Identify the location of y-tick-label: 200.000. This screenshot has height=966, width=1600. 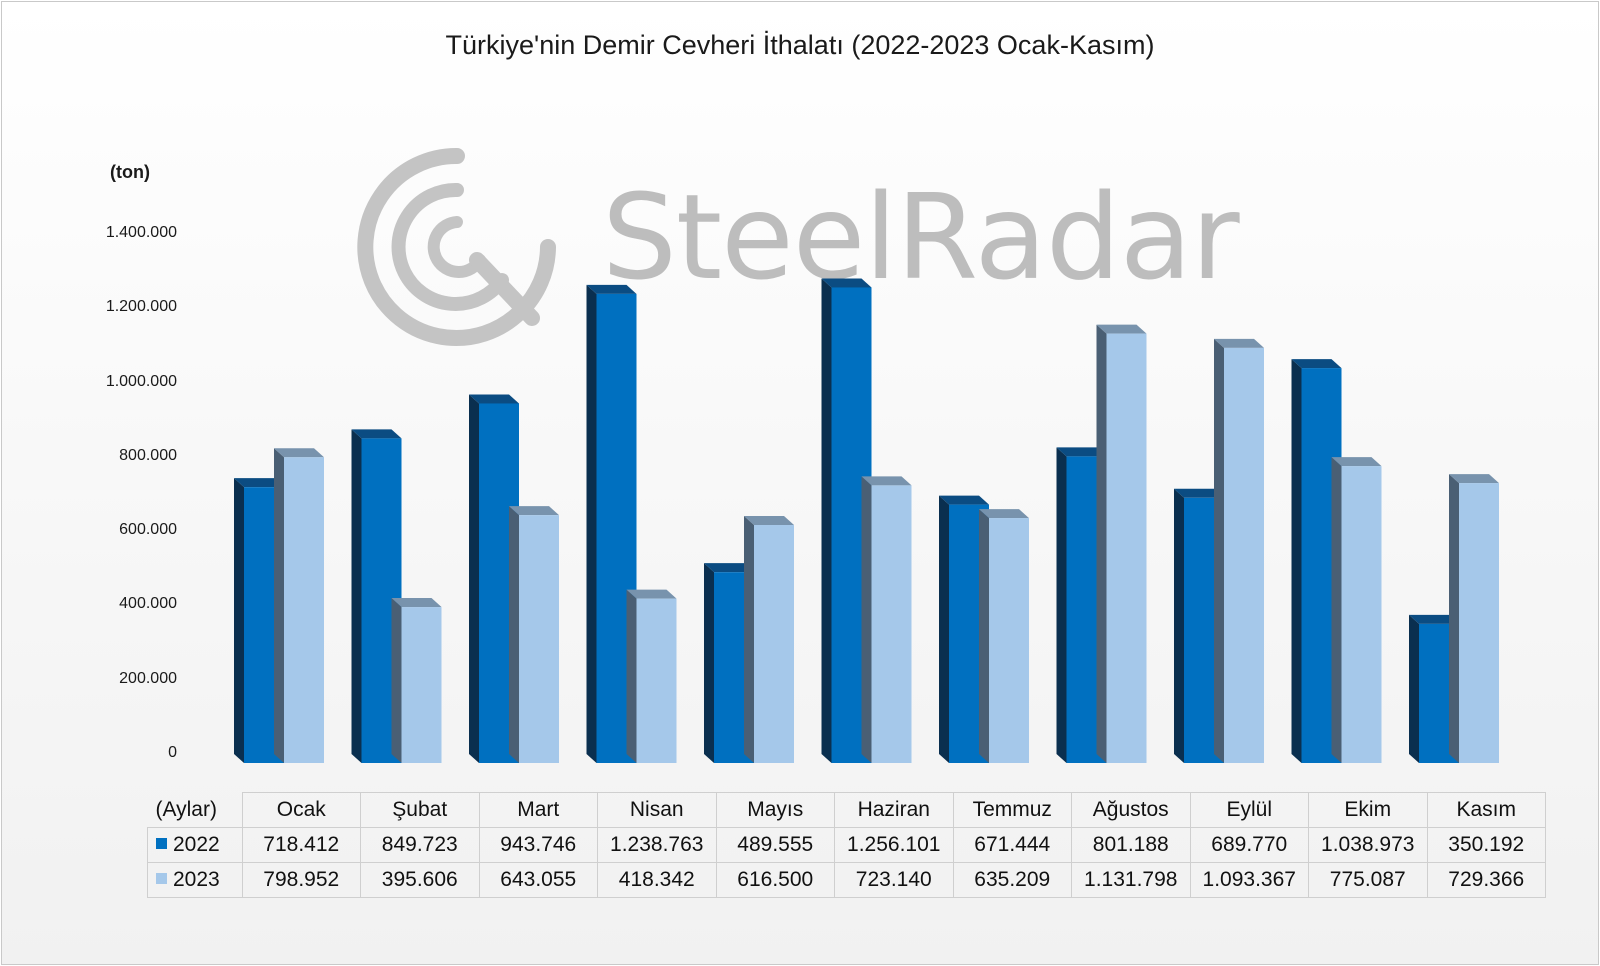
(148, 678).